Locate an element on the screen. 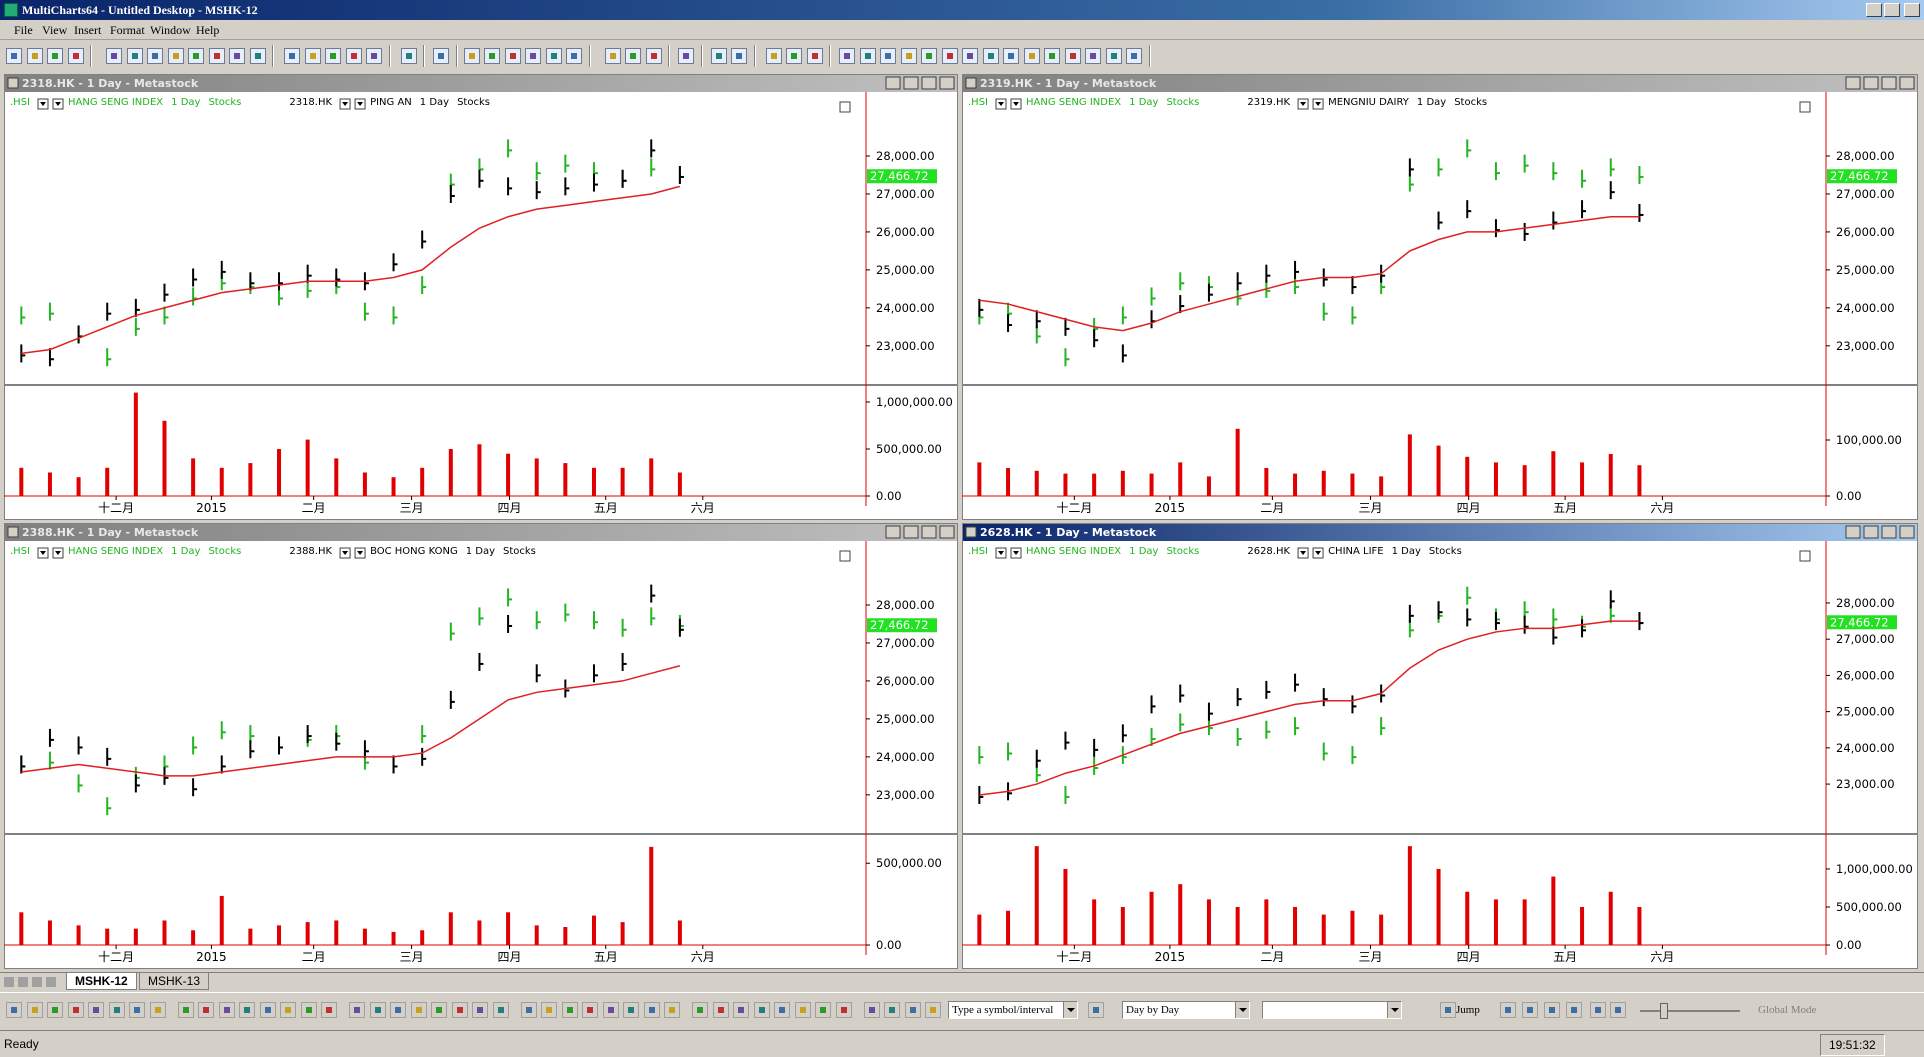 The image size is (1924, 1057). menu-item: File is located at coordinates (23, 30).